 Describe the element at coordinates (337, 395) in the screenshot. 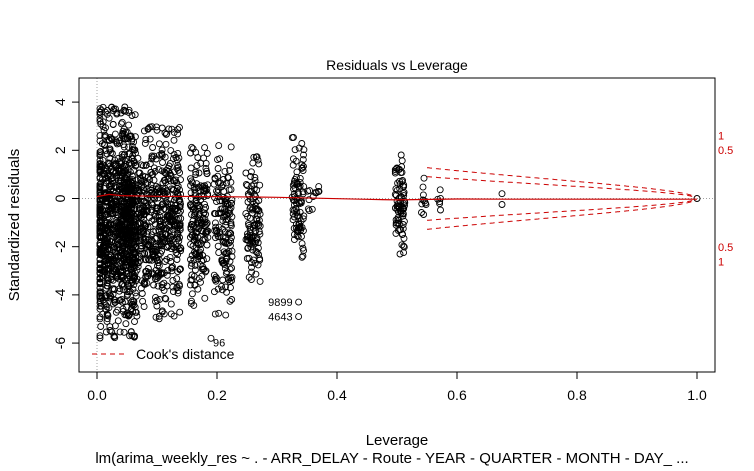

I see `x-tick-label: 0.4` at that location.